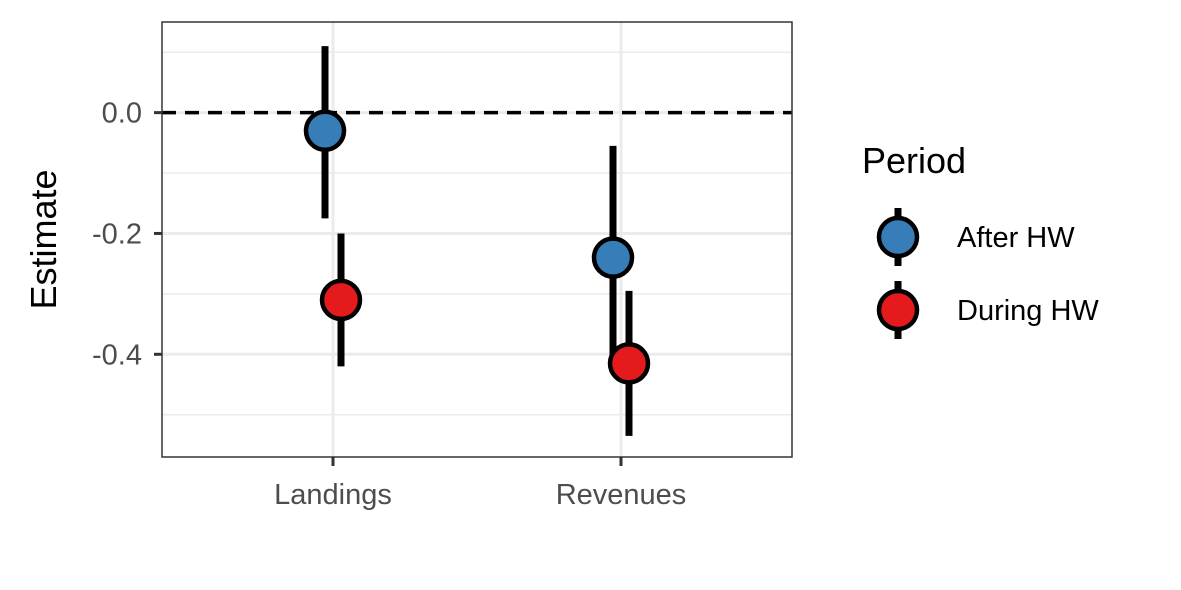 This screenshot has height=590, width=1181. I want to click on legend-title: Period, so click(914, 160).